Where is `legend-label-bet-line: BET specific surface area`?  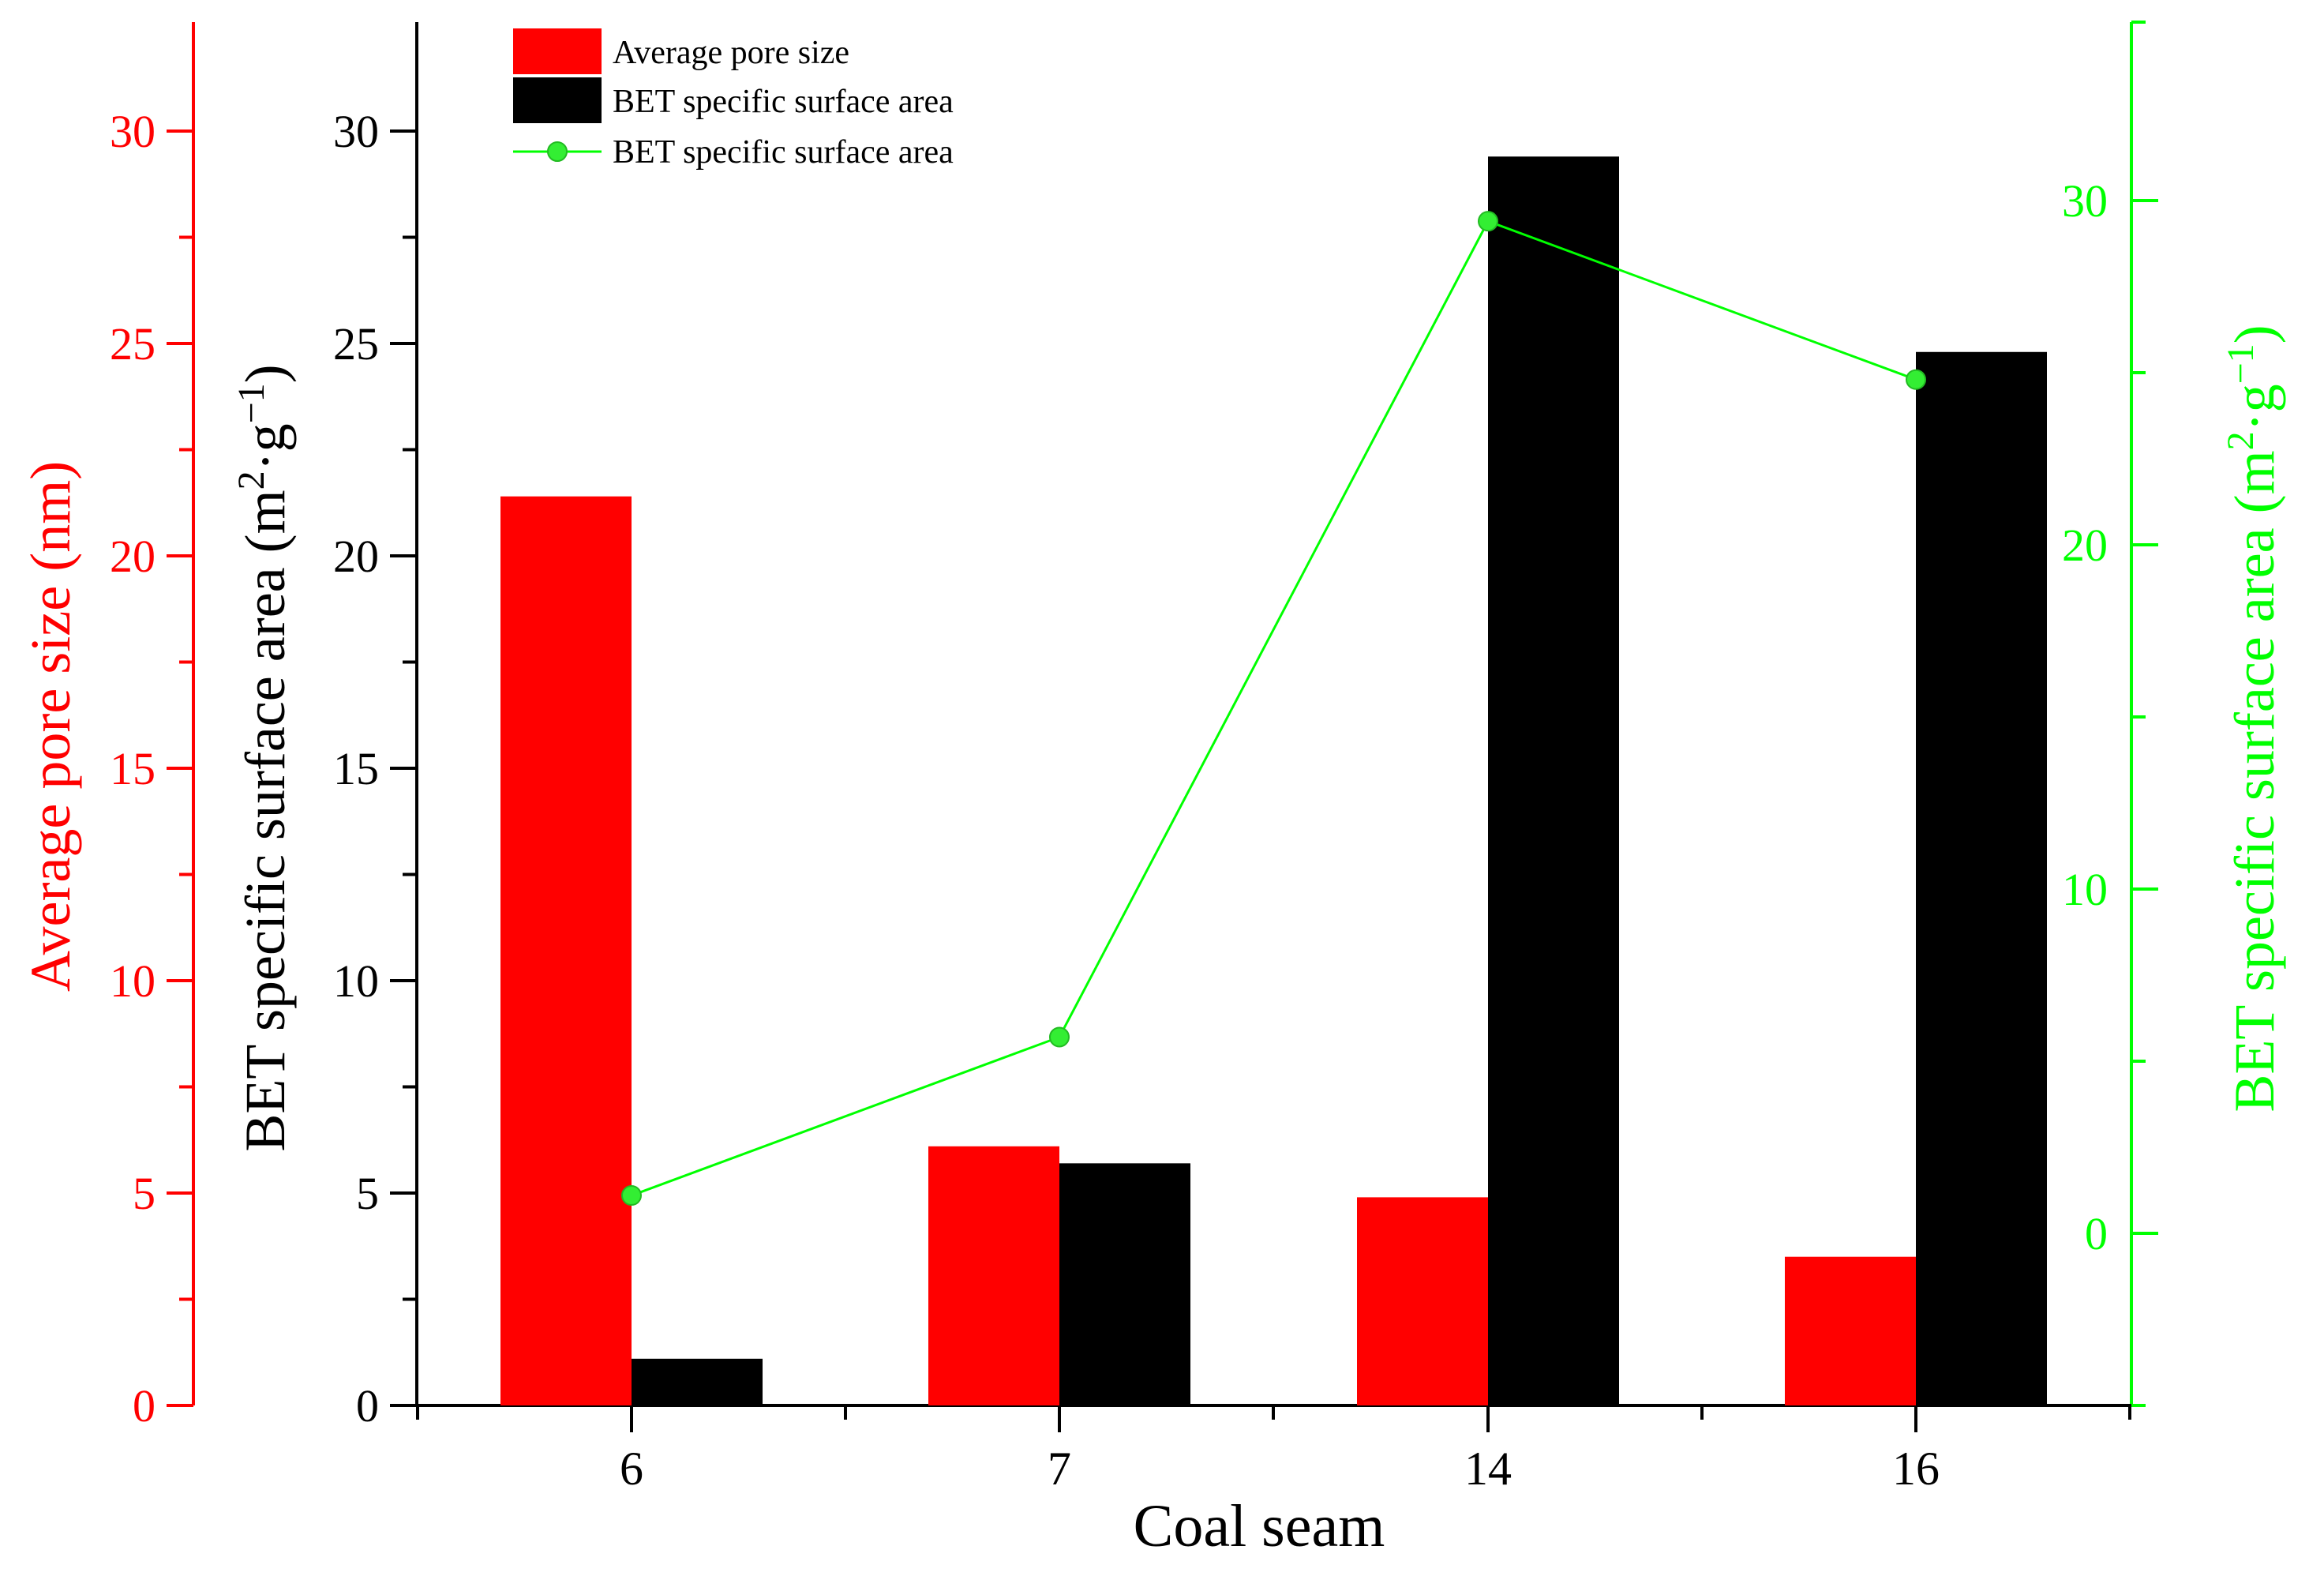 legend-label-bet-line: BET specific surface area is located at coordinates (783, 152).